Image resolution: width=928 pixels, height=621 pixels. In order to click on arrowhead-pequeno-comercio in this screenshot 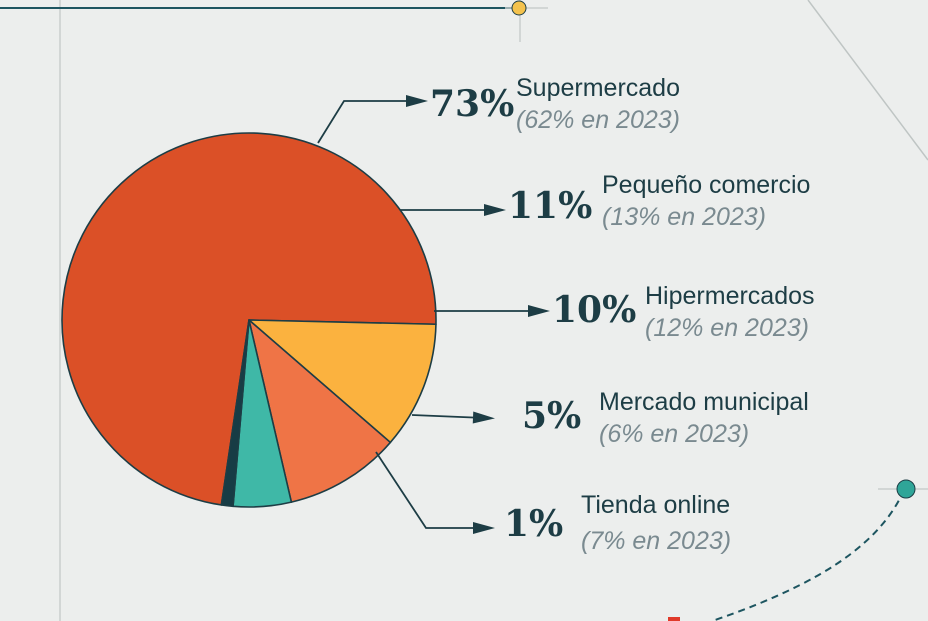, I will do `click(495, 210)`.